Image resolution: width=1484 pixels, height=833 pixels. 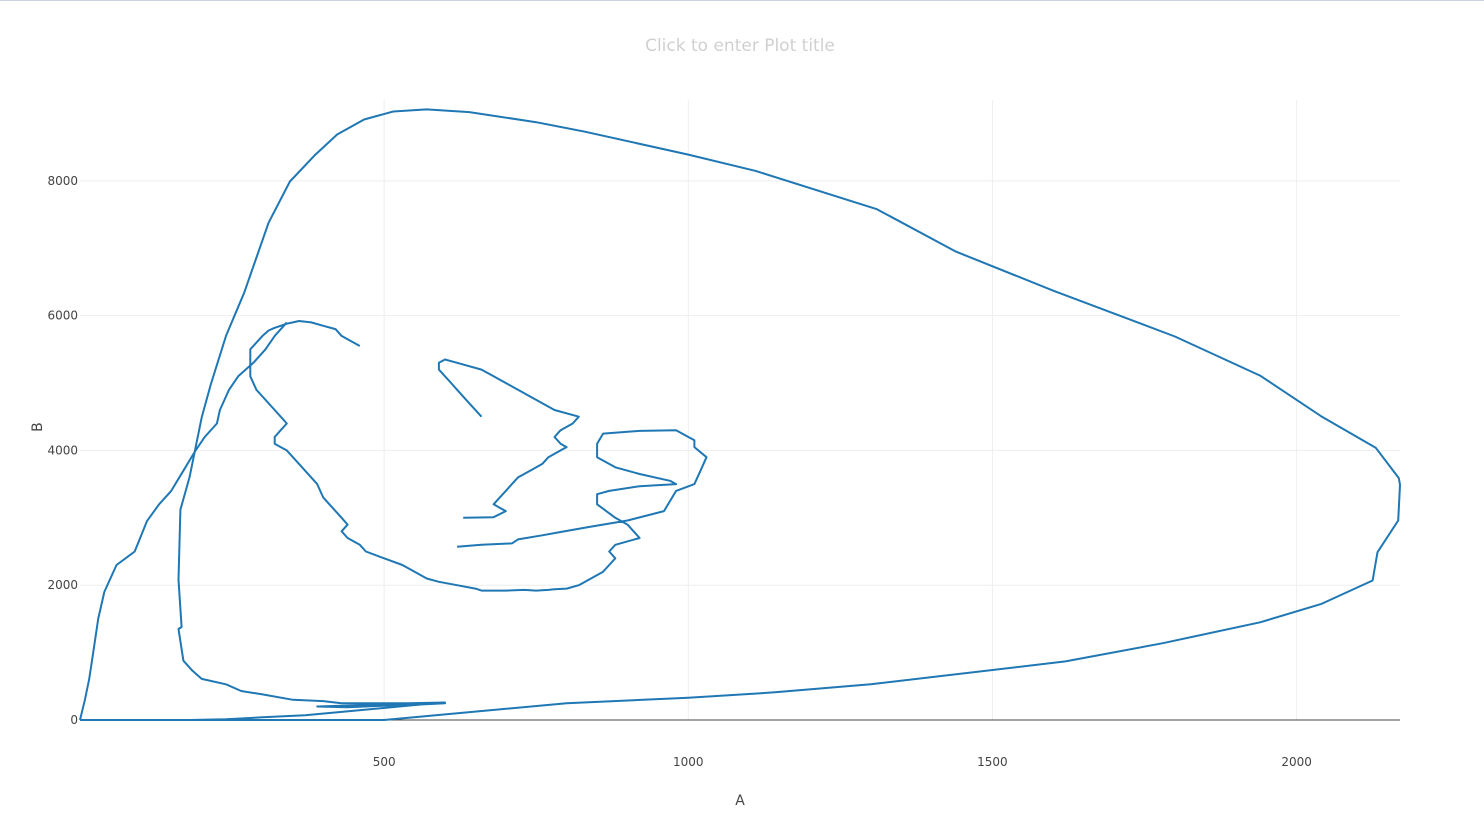 What do you see at coordinates (62, 181) in the screenshot?
I see `y-tick-label: 8000` at bounding box center [62, 181].